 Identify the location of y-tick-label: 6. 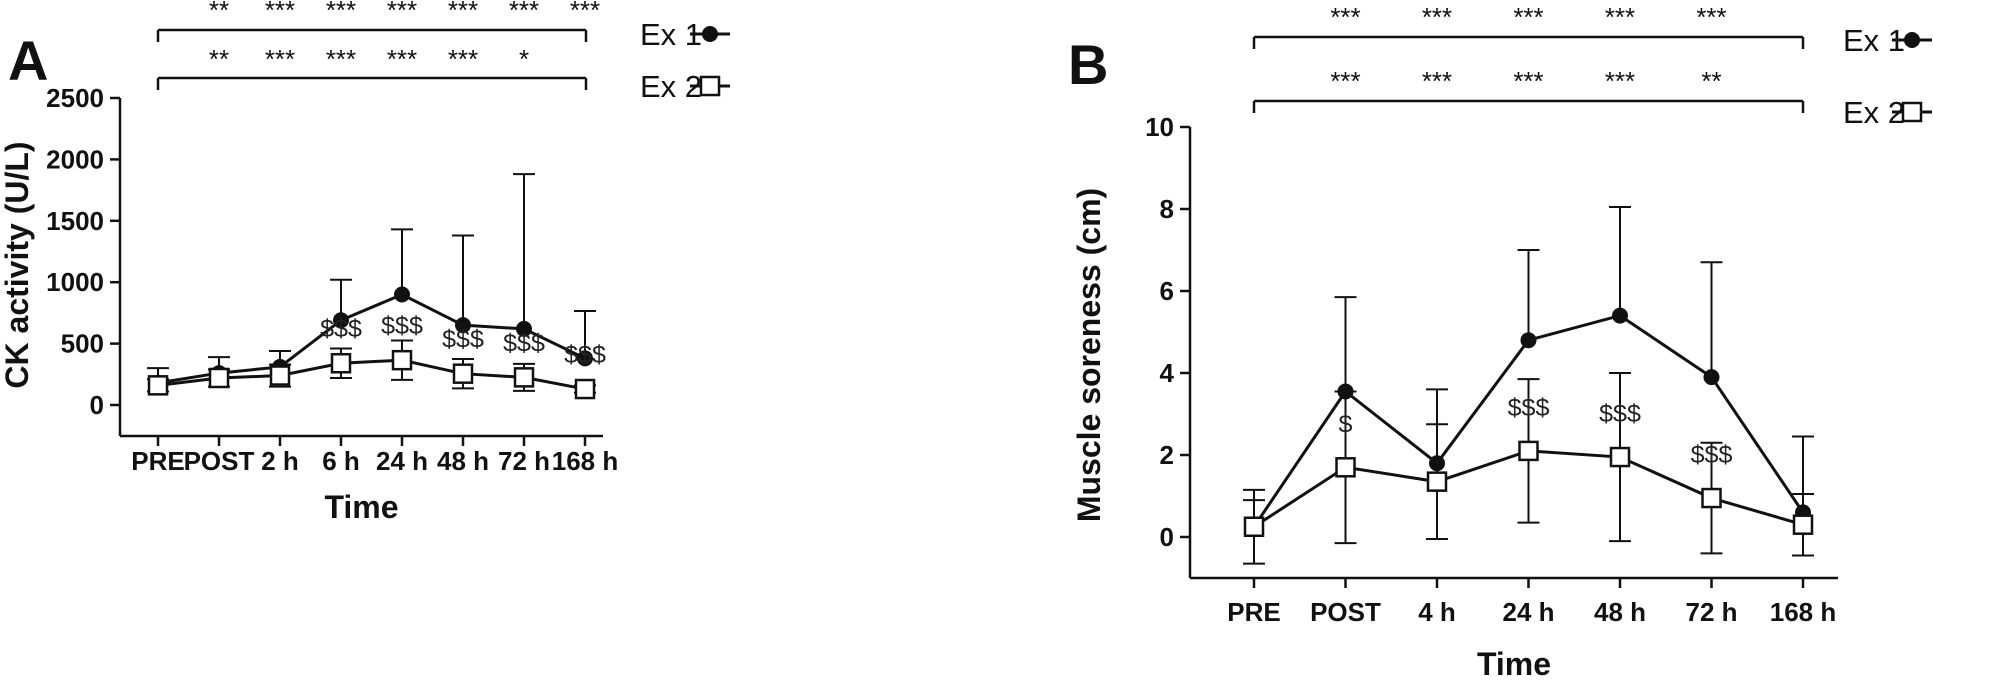
(1167, 291).